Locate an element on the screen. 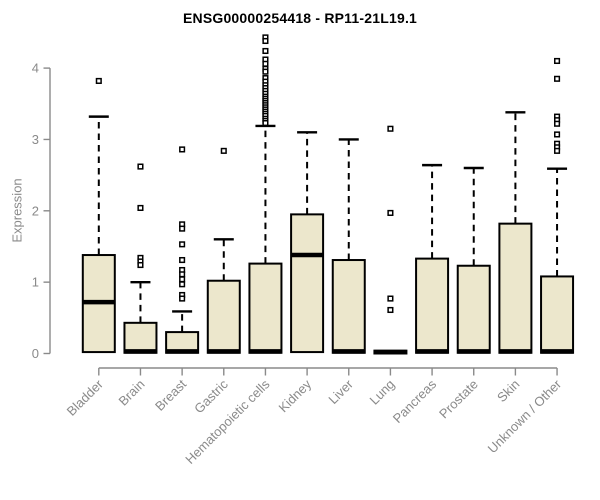  box-kidney is located at coordinates (307, 283).